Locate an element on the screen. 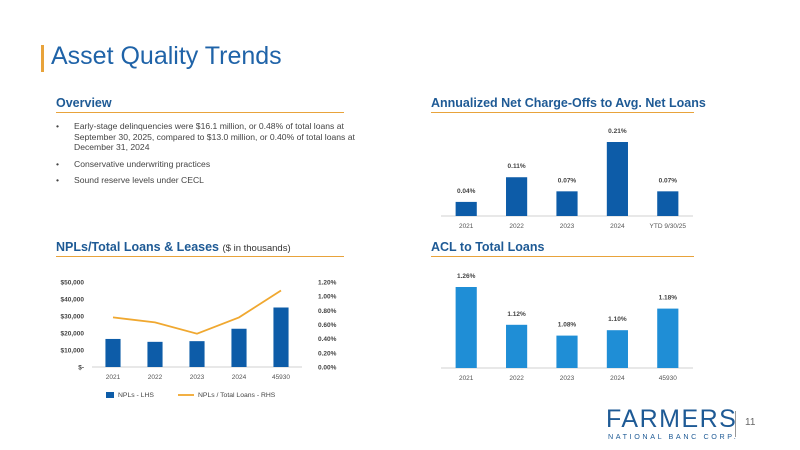  bar-data-label: 1.08% is located at coordinates (567, 325).